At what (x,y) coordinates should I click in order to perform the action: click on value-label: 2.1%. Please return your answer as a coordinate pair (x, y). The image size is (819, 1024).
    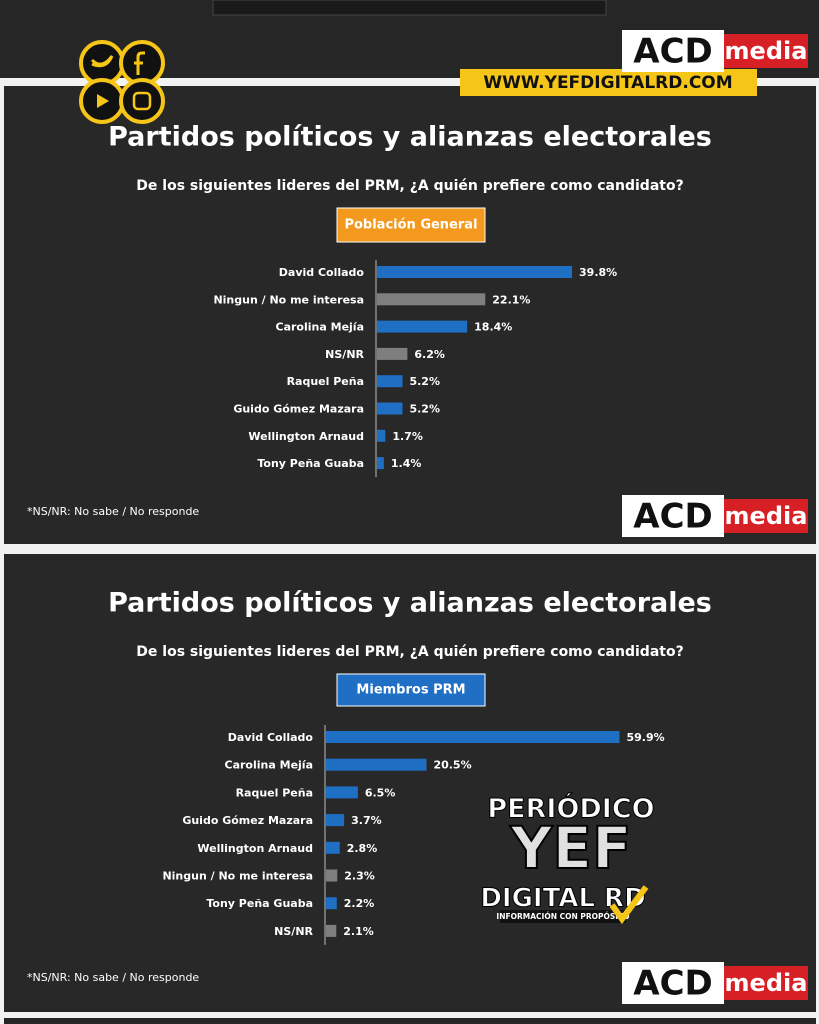
    Looking at the image, I should click on (358, 931).